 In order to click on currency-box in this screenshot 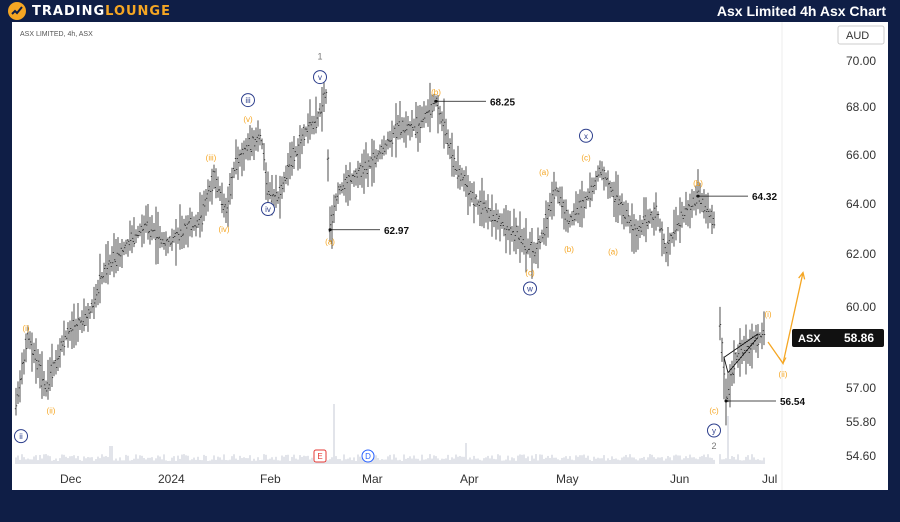, I will do `click(861, 35)`.